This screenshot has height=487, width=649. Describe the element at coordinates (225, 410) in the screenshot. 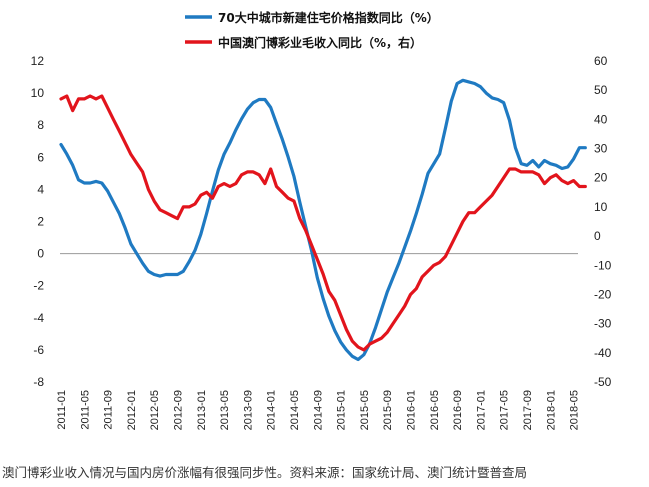

I see `x-tick-label: 2013-05` at that location.